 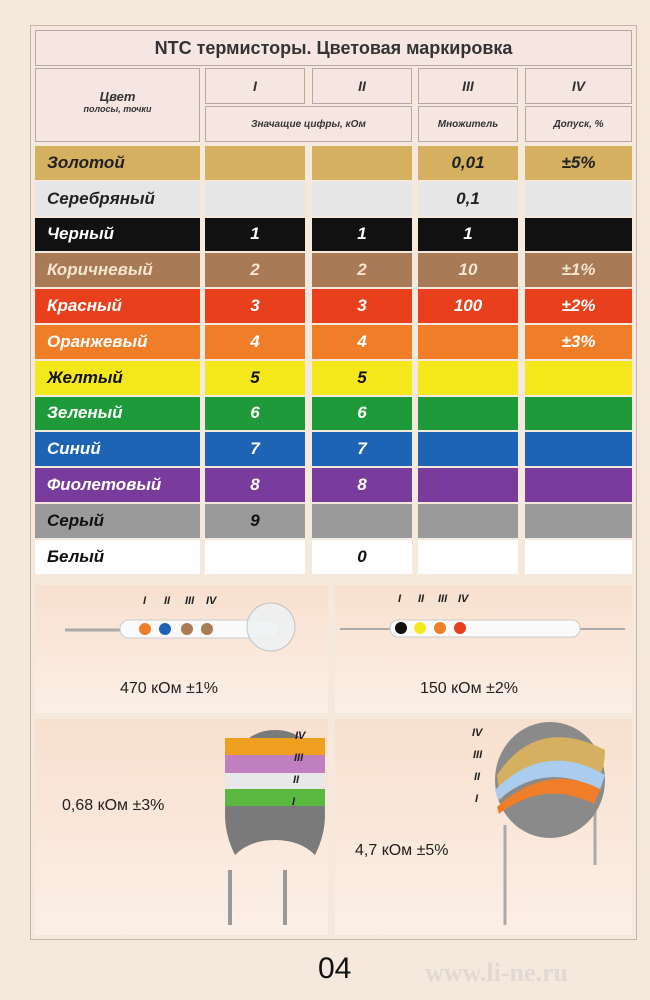 I want to click on value-cell: ±1%, so click(x=578, y=270).